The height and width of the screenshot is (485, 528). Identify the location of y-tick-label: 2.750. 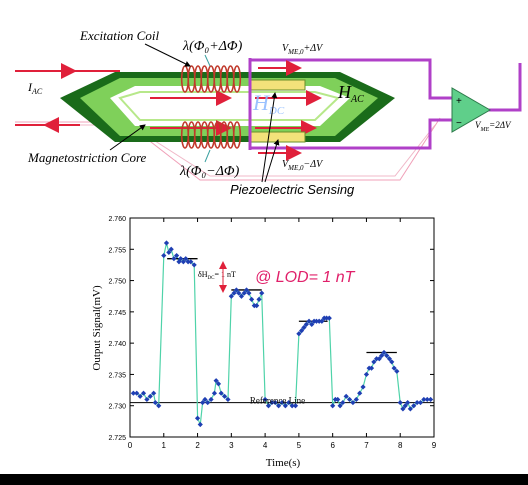
(117, 282).